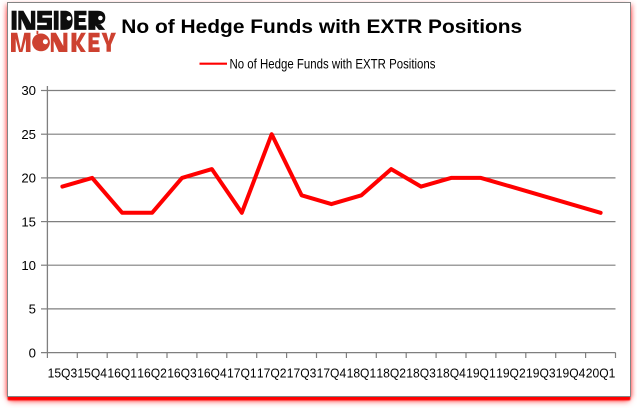 The image size is (637, 408). Describe the element at coordinates (32, 352) in the screenshot. I see `svg-text: 0` at that location.